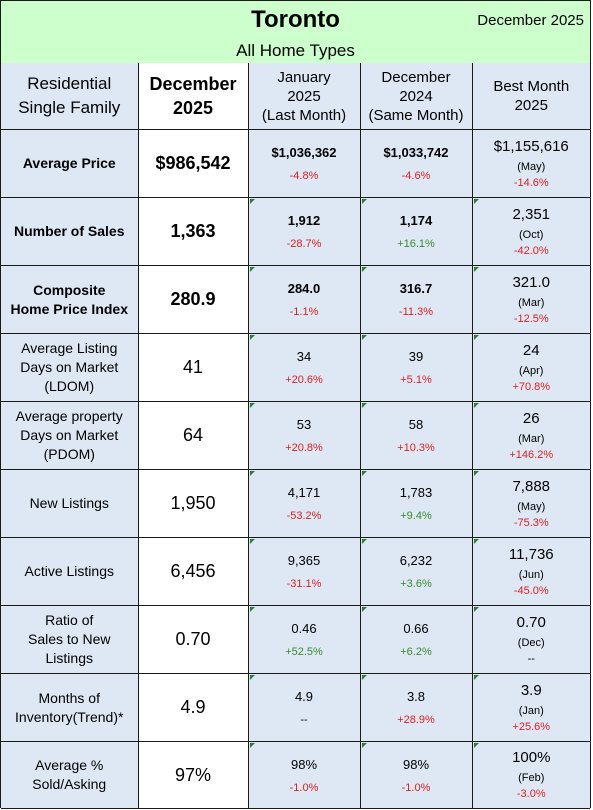 The width and height of the screenshot is (593, 810). Describe the element at coordinates (69, 231) in the screenshot. I see `row-label: Number of Sales` at that location.